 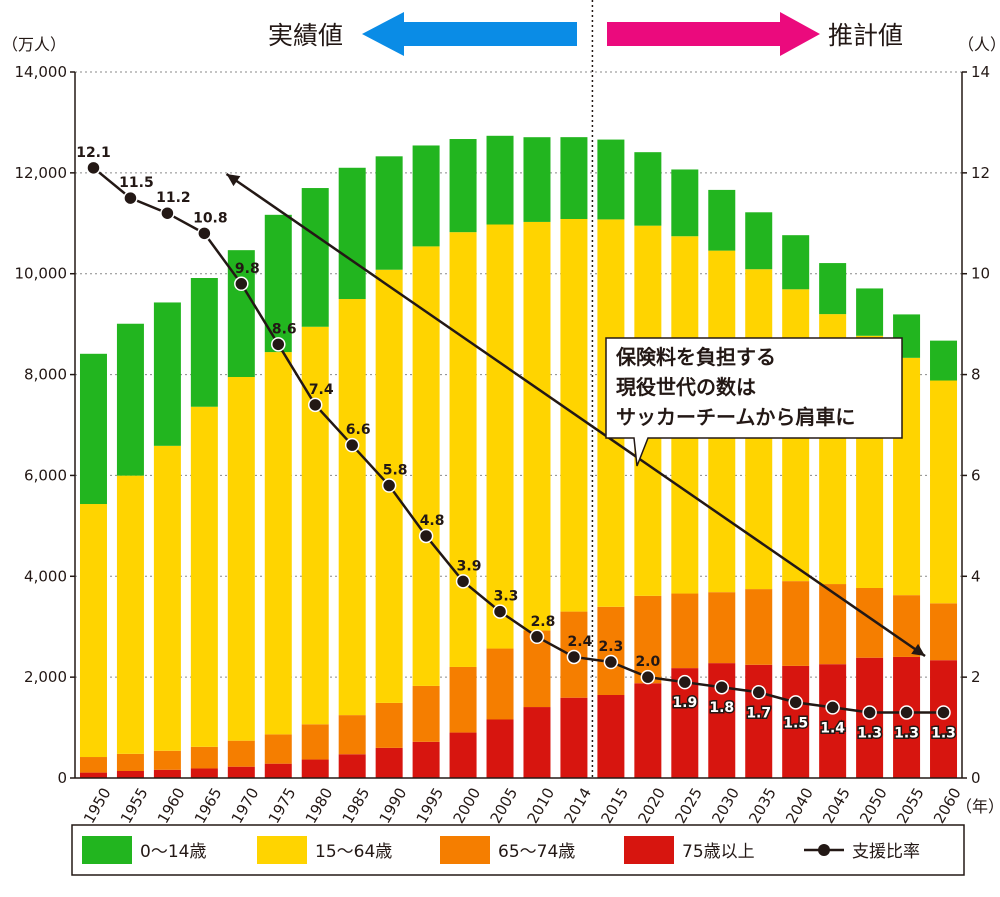 I want to click on bar-segment-age_0_14-2050, so click(x=870, y=312).